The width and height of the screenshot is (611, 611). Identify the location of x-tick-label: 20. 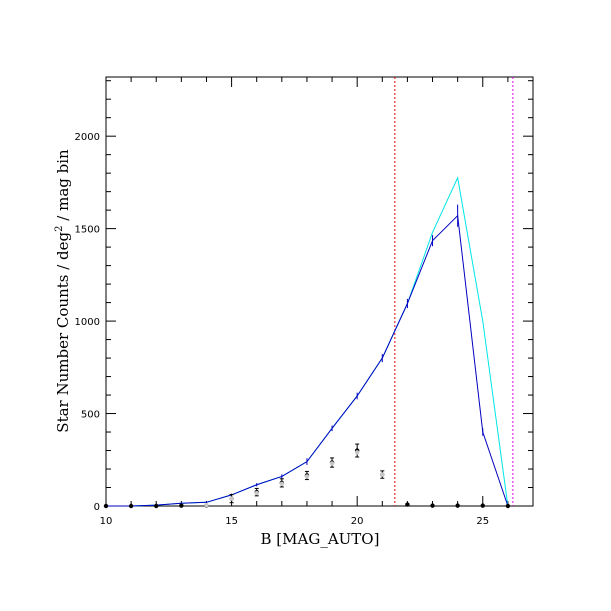
(357, 521).